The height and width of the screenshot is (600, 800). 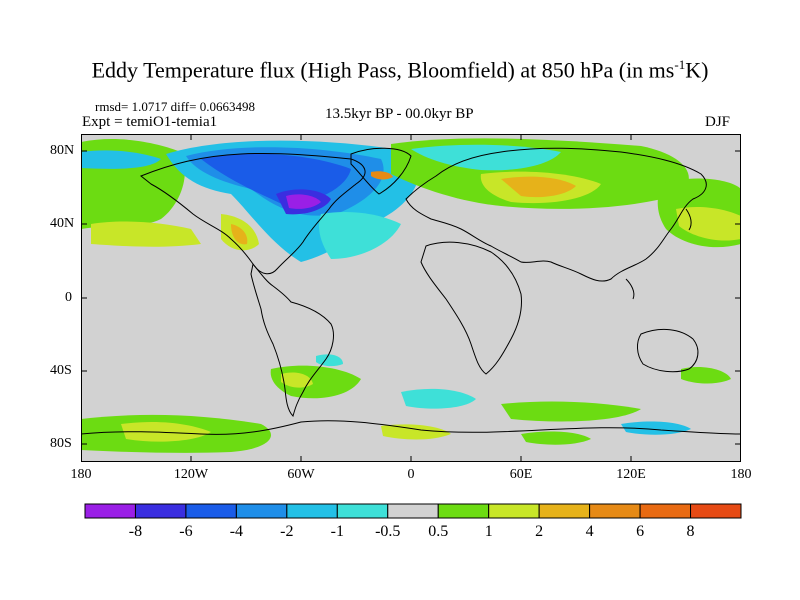 What do you see at coordinates (61, 370) in the screenshot?
I see `lat-label: 40S` at bounding box center [61, 370].